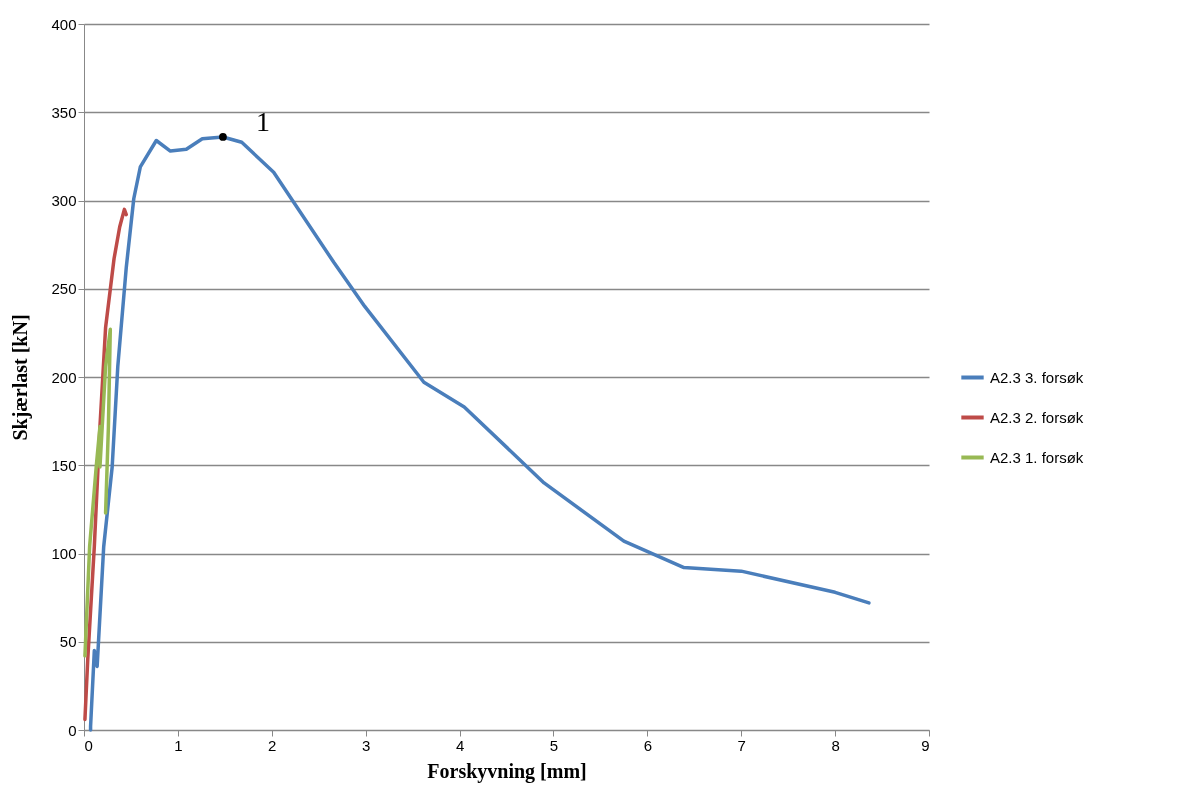 The width and height of the screenshot is (1184, 809). Describe the element at coordinates (925, 745) in the screenshot. I see `x-tick-label: 9` at that location.